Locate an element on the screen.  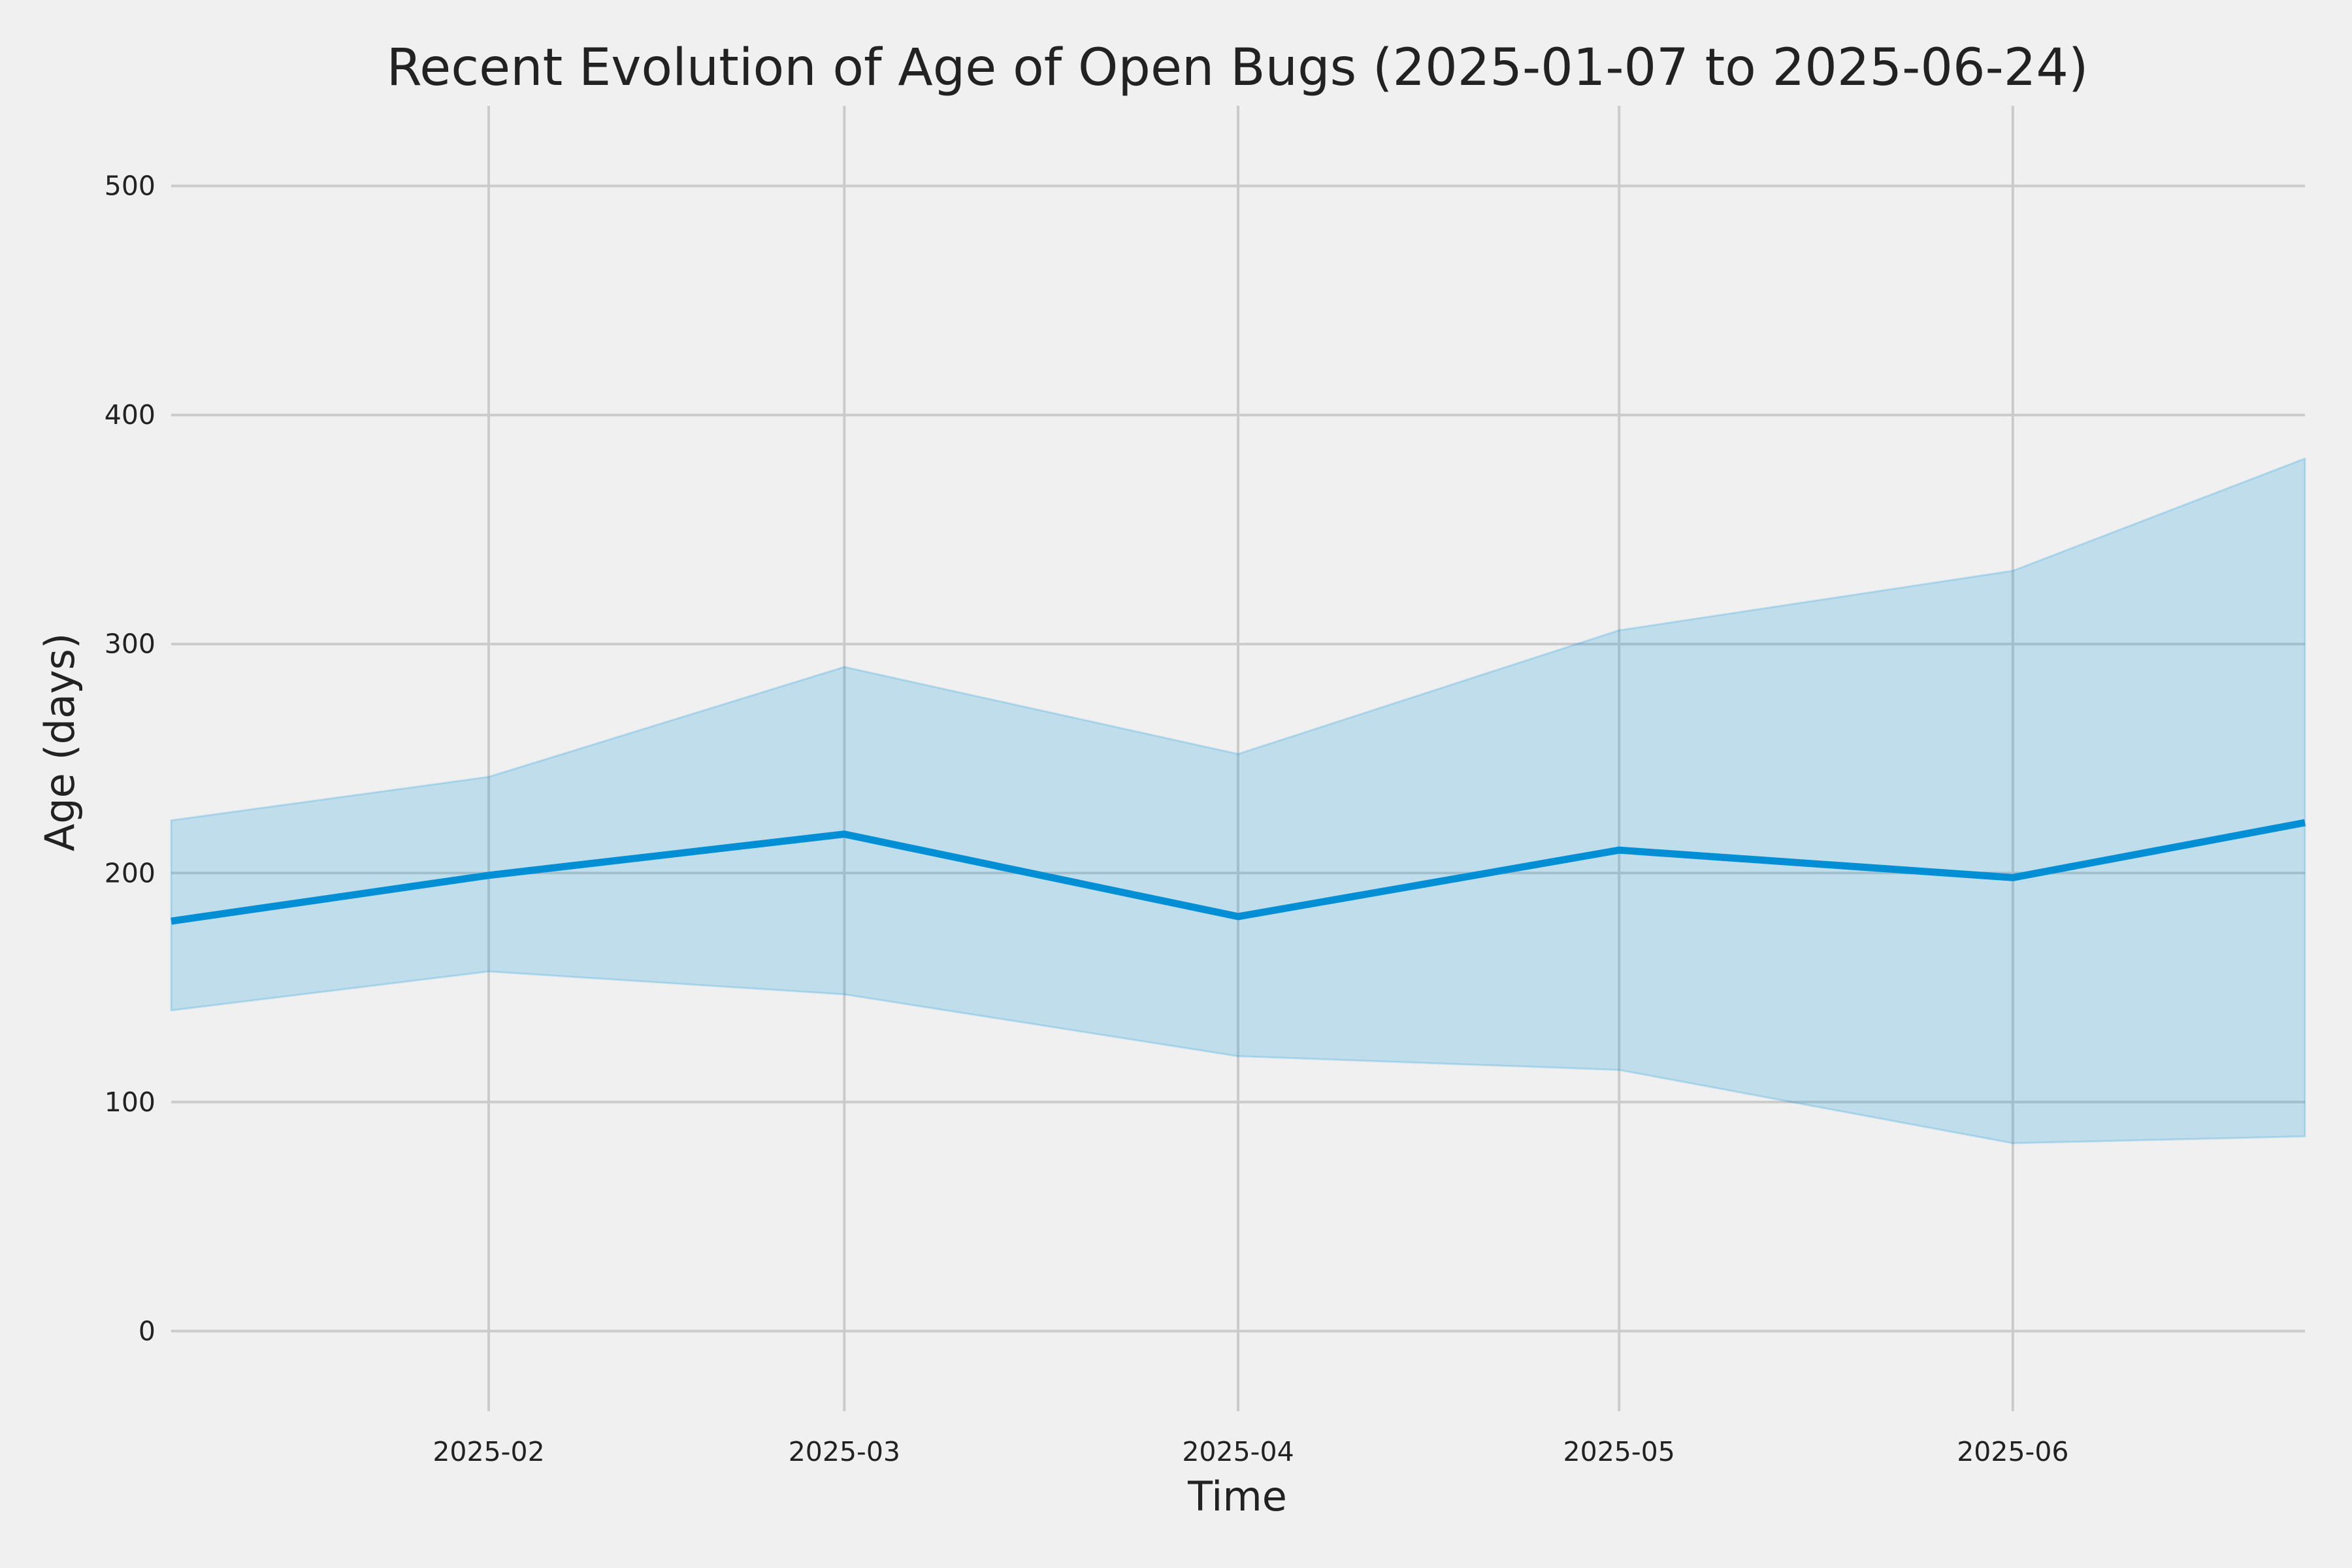
y-tick-label: 500 is located at coordinates (130, 186).